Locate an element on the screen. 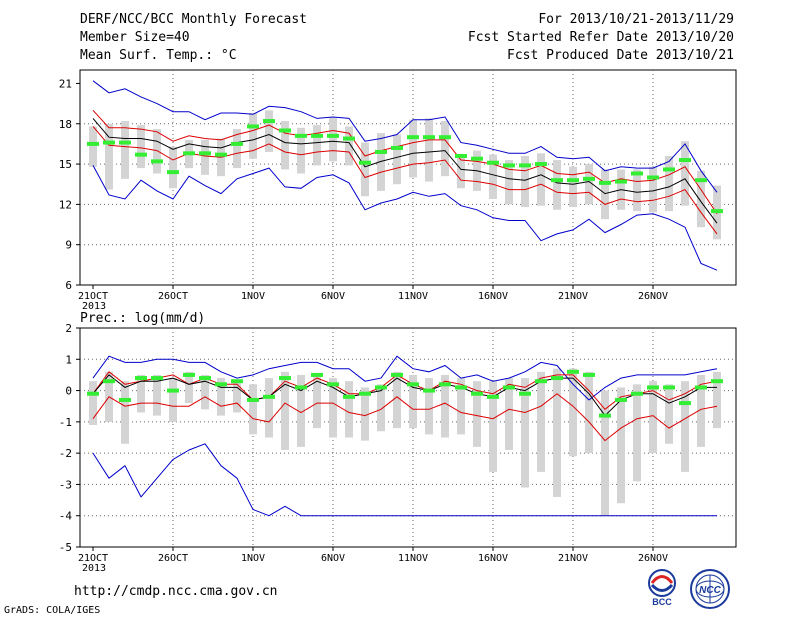 This screenshot has height=618, width=800. temp-lower-line is located at coordinates (405, 180).